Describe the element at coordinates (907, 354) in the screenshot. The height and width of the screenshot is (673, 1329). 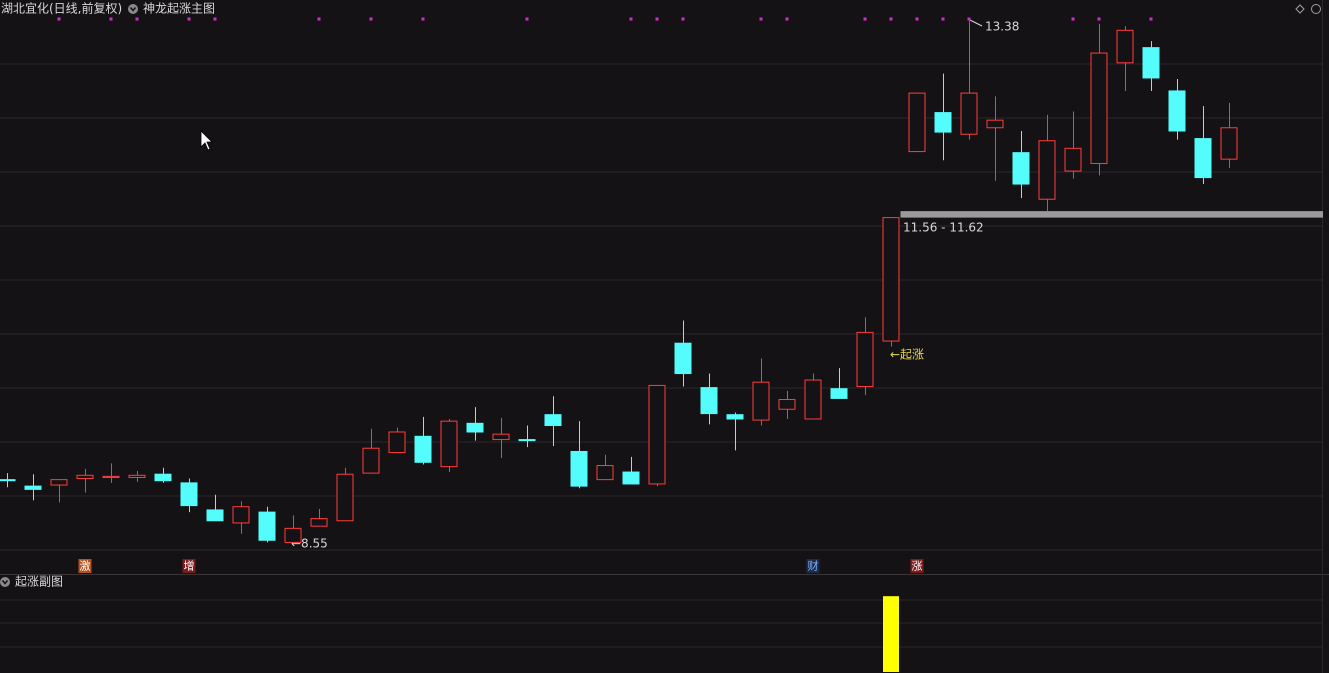
I see `start-label: ←起涨` at that location.